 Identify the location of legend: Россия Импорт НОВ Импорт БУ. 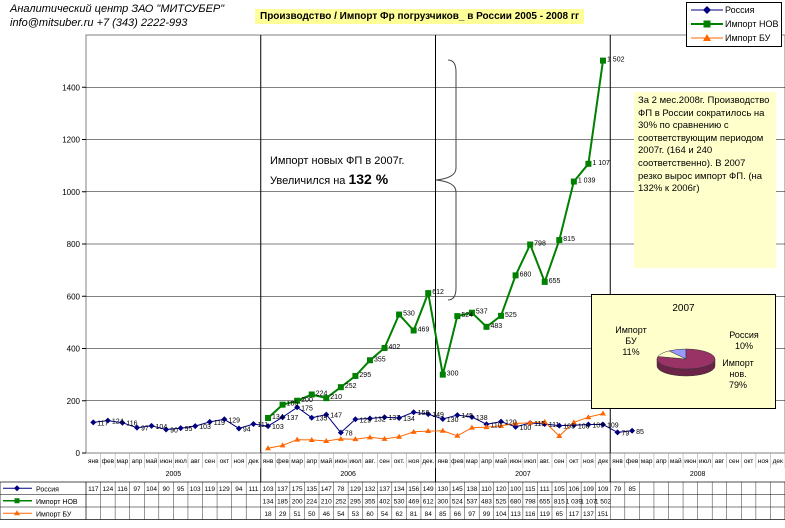
(734, 24).